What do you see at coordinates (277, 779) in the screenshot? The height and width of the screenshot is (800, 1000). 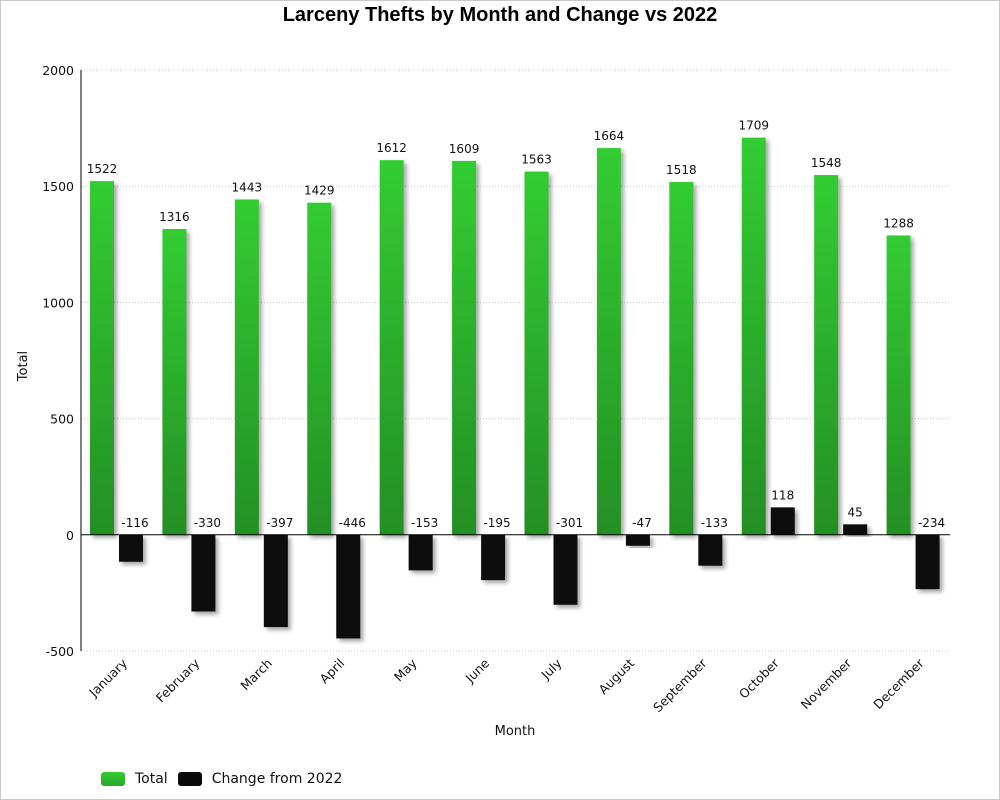 I see `legend-label-change: Change from 2022` at bounding box center [277, 779].